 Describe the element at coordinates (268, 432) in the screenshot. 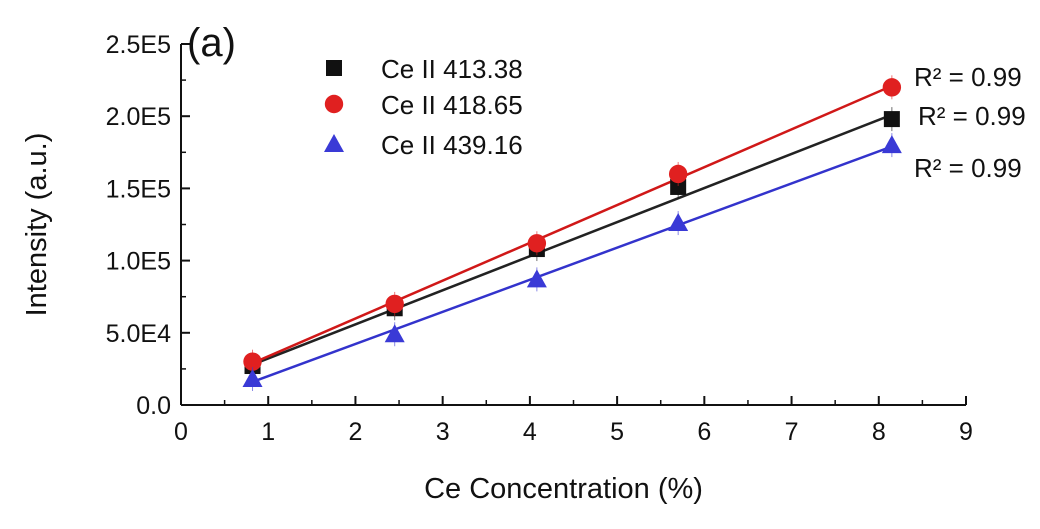

I see `x-tick-label: 1` at that location.